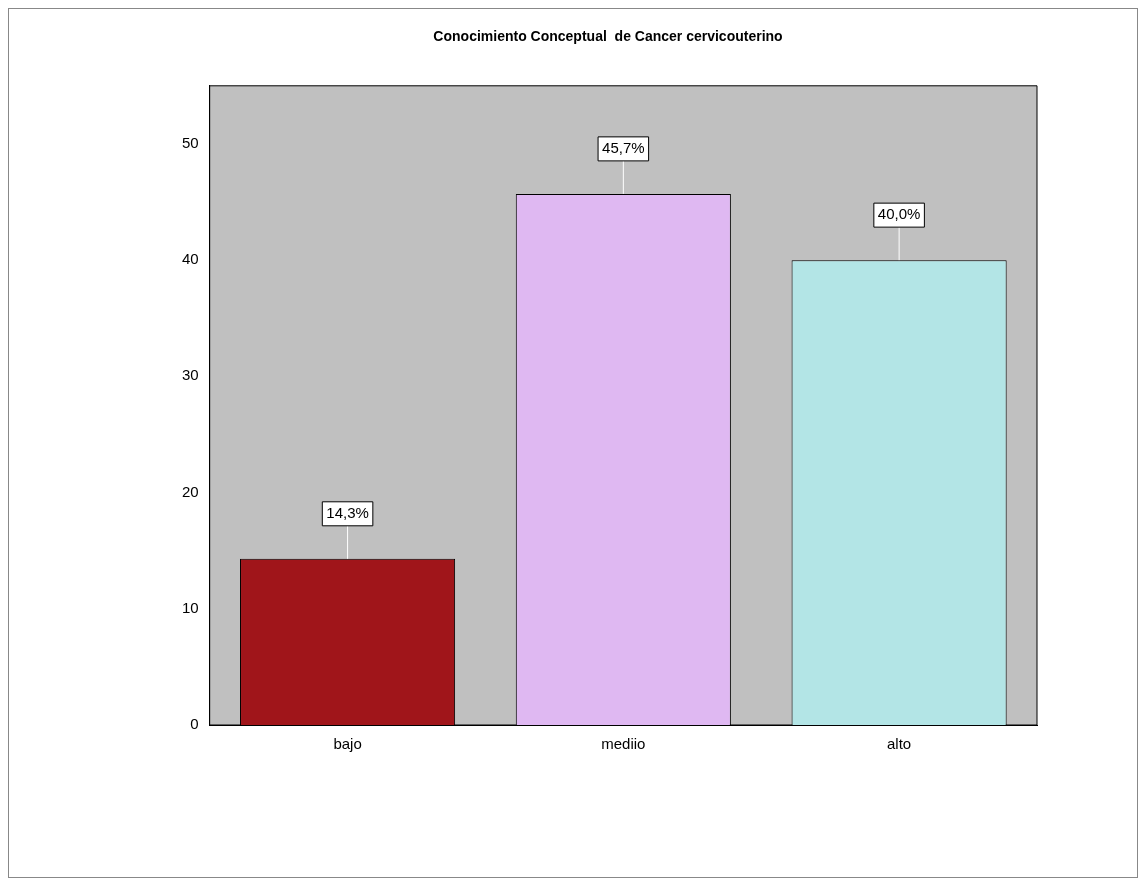  Describe the element at coordinates (608, 36) in the screenshot. I see `chart-title: Conocimiento Conceptual de Cancer cervicouterino` at that location.